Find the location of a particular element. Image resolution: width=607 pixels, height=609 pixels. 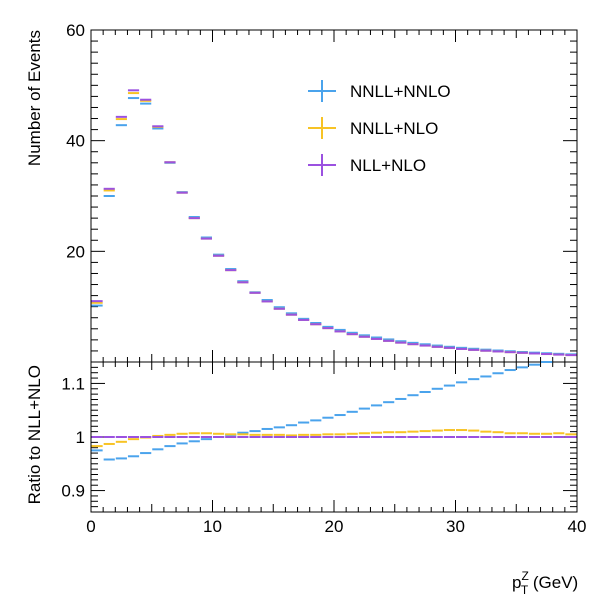

x-axis-label: pZ T (GeV) is located at coordinates (545, 583).